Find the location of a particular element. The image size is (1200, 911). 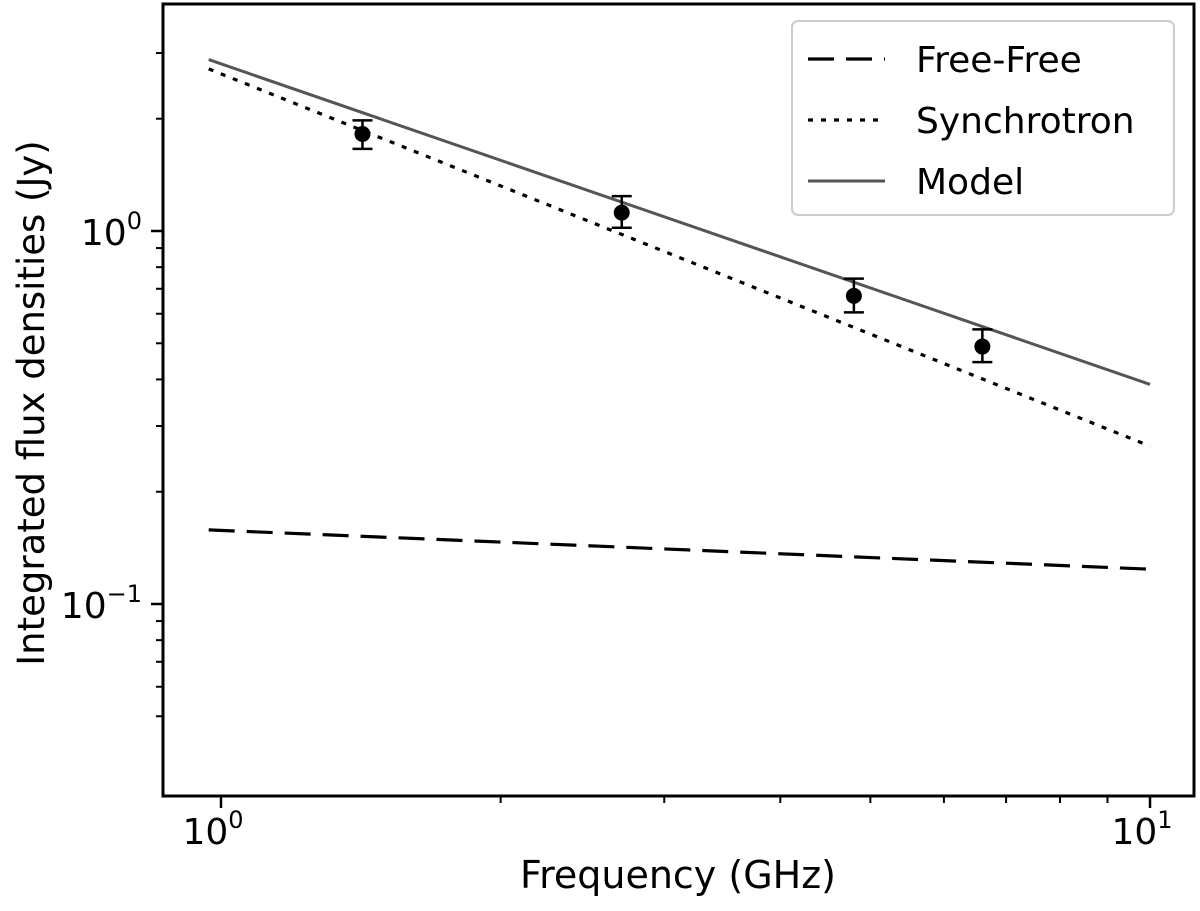

x-tick-label: 10¹ is located at coordinates (1141, 829).